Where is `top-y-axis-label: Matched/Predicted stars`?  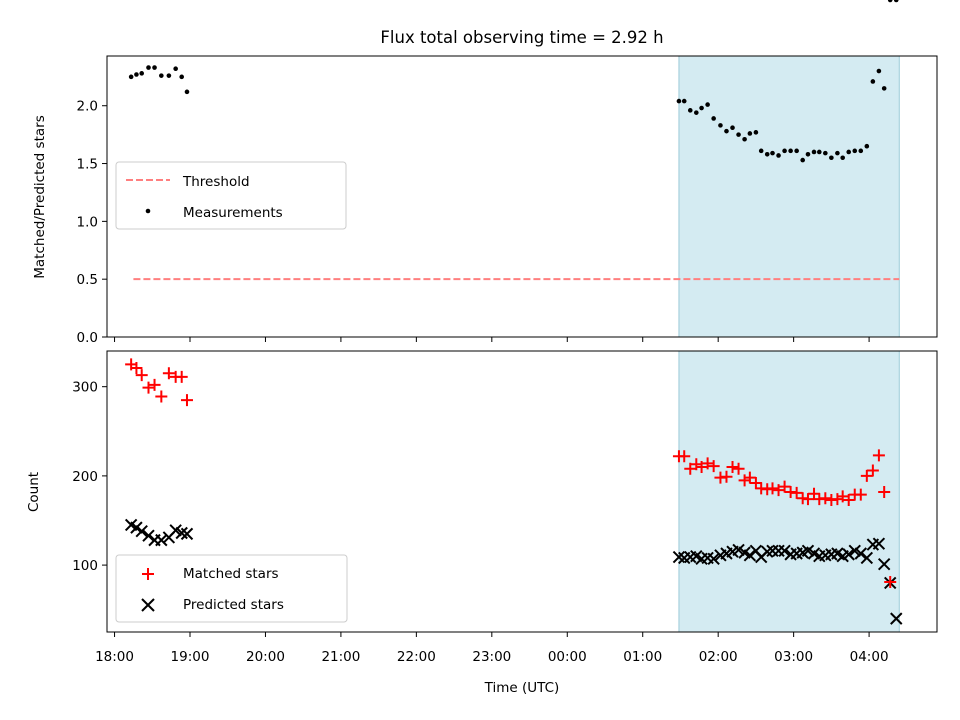 top-y-axis-label: Matched/Predicted stars is located at coordinates (40, 196).